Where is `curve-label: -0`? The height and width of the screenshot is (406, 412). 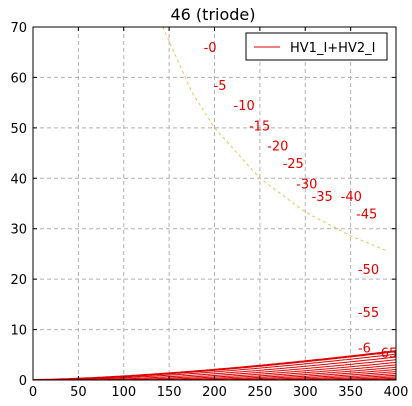
curve-label: -0 is located at coordinates (210, 48).